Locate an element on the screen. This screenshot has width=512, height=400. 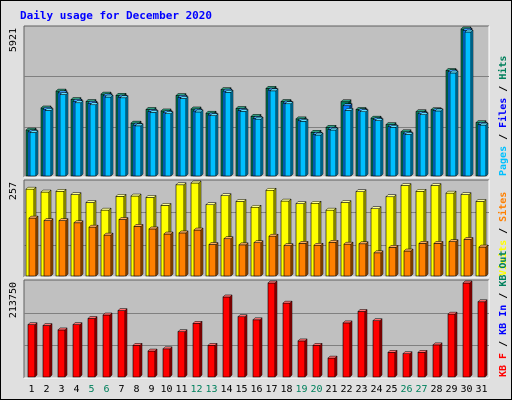
bar-kbf-day22-top is located at coordinates (347, 322).